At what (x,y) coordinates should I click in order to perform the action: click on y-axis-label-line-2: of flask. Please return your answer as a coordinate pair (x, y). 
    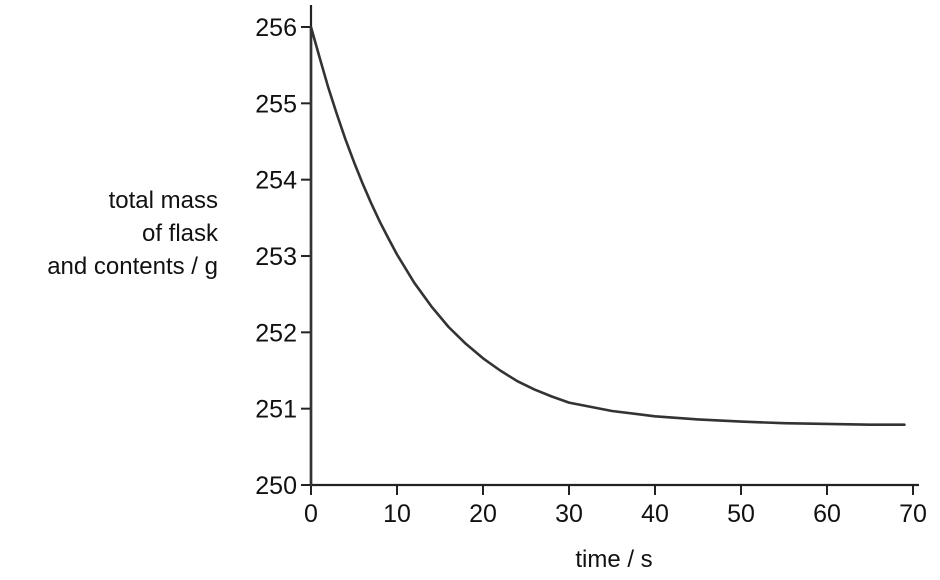
    Looking at the image, I should click on (180, 233).